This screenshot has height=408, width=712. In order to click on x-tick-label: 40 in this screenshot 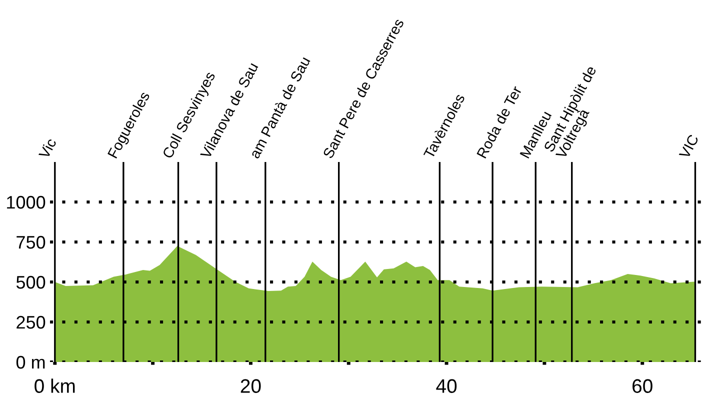, I will do `click(446, 386)`.